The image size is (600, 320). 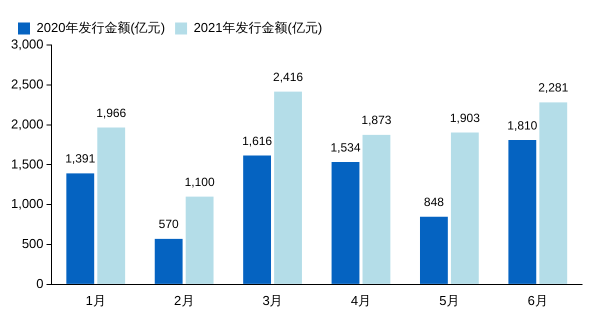 What do you see at coordinates (376, 120) in the screenshot?
I see `data-label: 1,873` at bounding box center [376, 120].